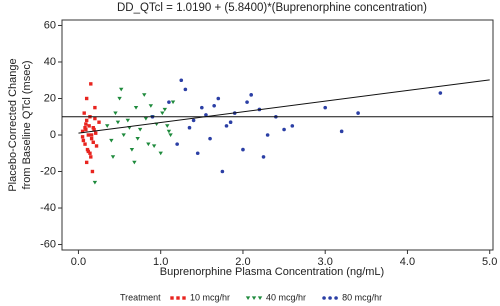 This screenshot has width=500, height=306. Describe the element at coordinates (48, 171) in the screenshot. I see `y-tick-label: -20` at that location.